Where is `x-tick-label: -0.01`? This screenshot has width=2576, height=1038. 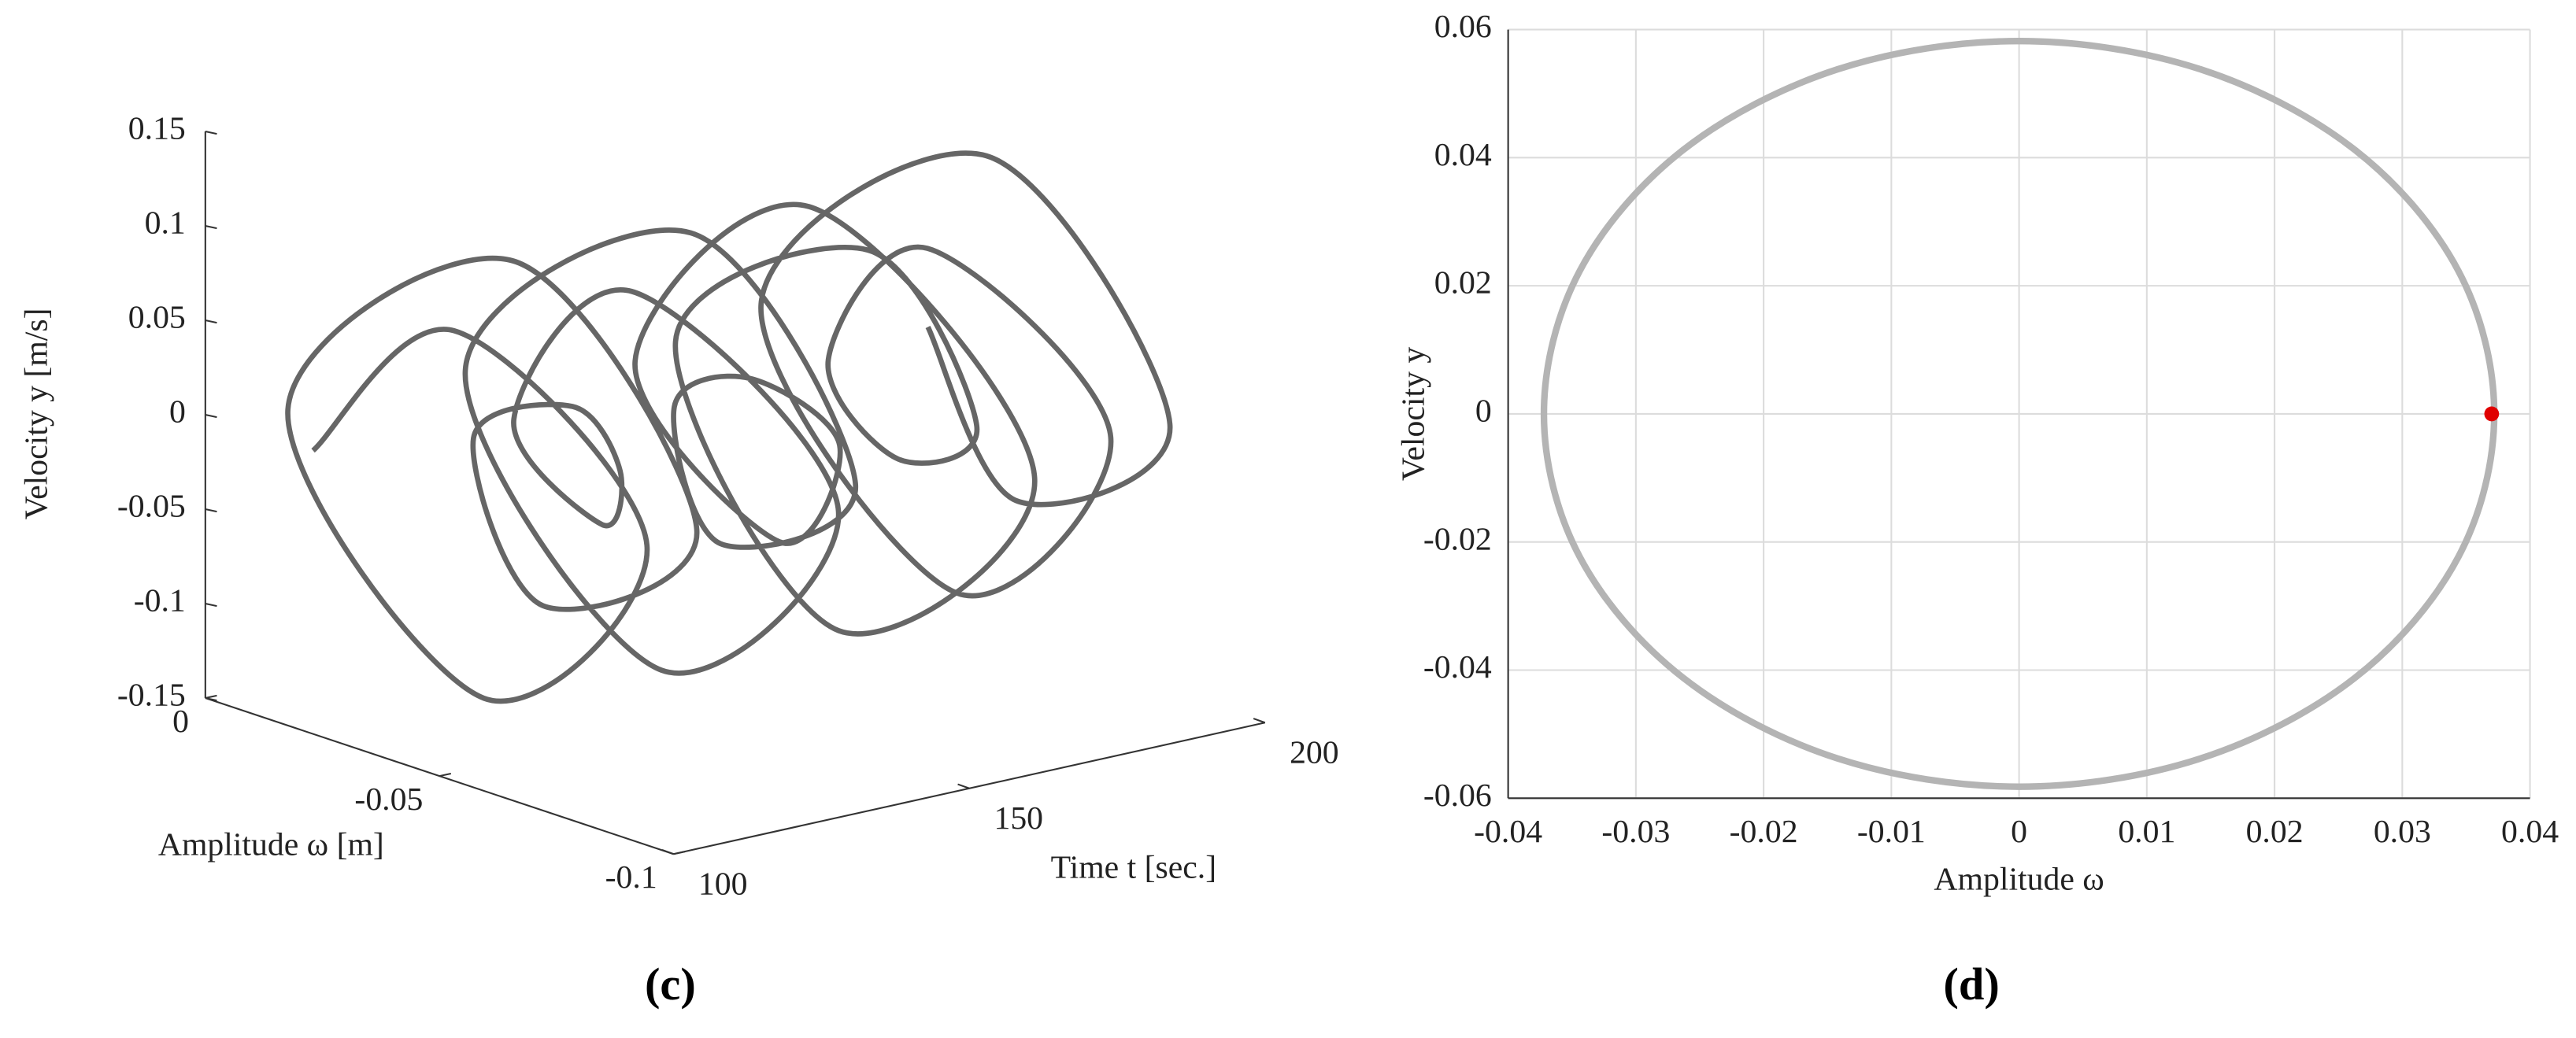 x-tick-label: -0.01 is located at coordinates (1891, 832).